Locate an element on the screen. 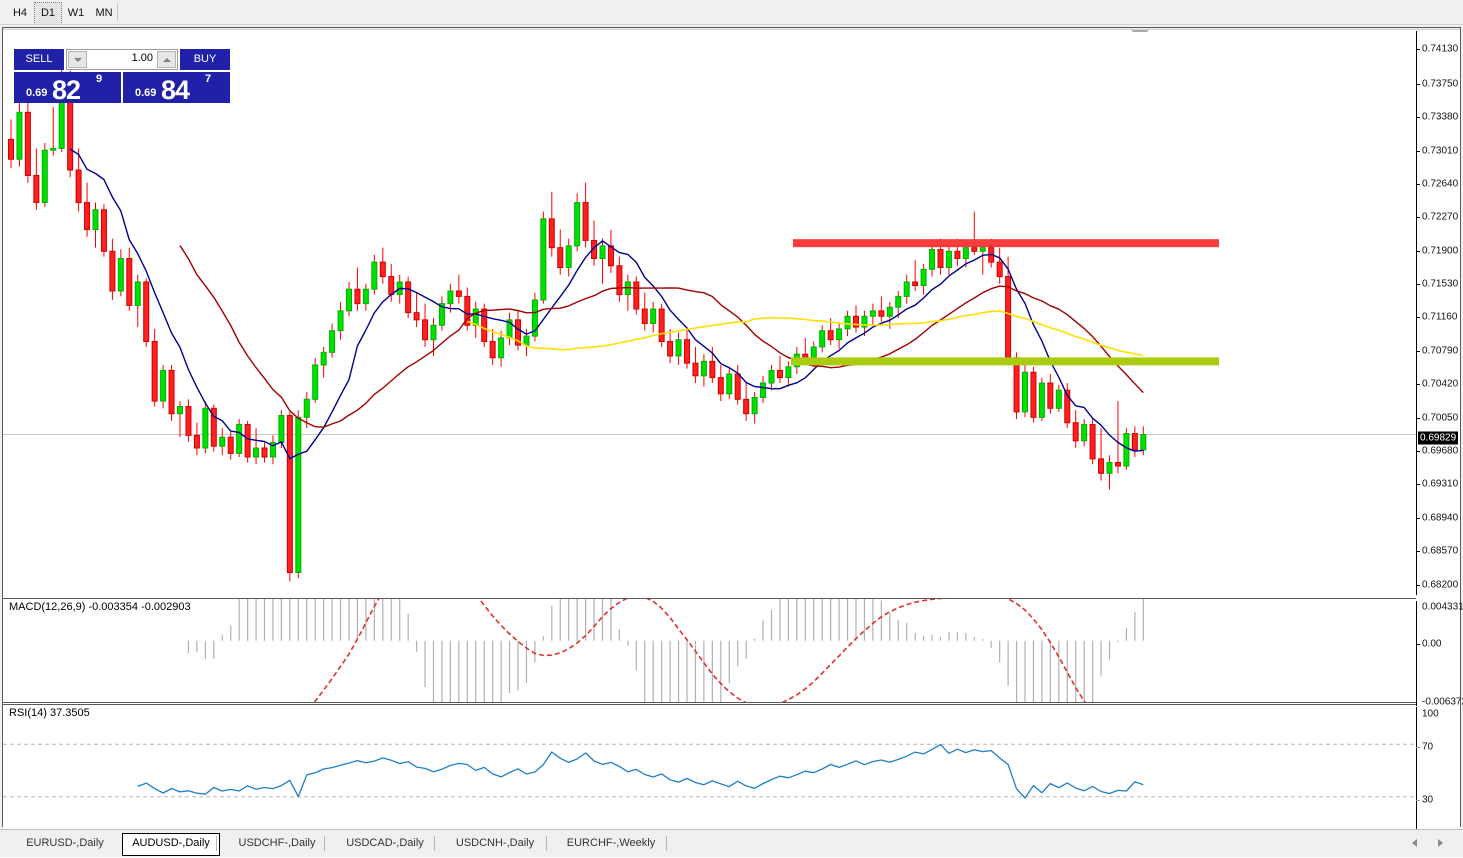 The width and height of the screenshot is (1463, 858). scroll-left-icon is located at coordinates (1414, 843).